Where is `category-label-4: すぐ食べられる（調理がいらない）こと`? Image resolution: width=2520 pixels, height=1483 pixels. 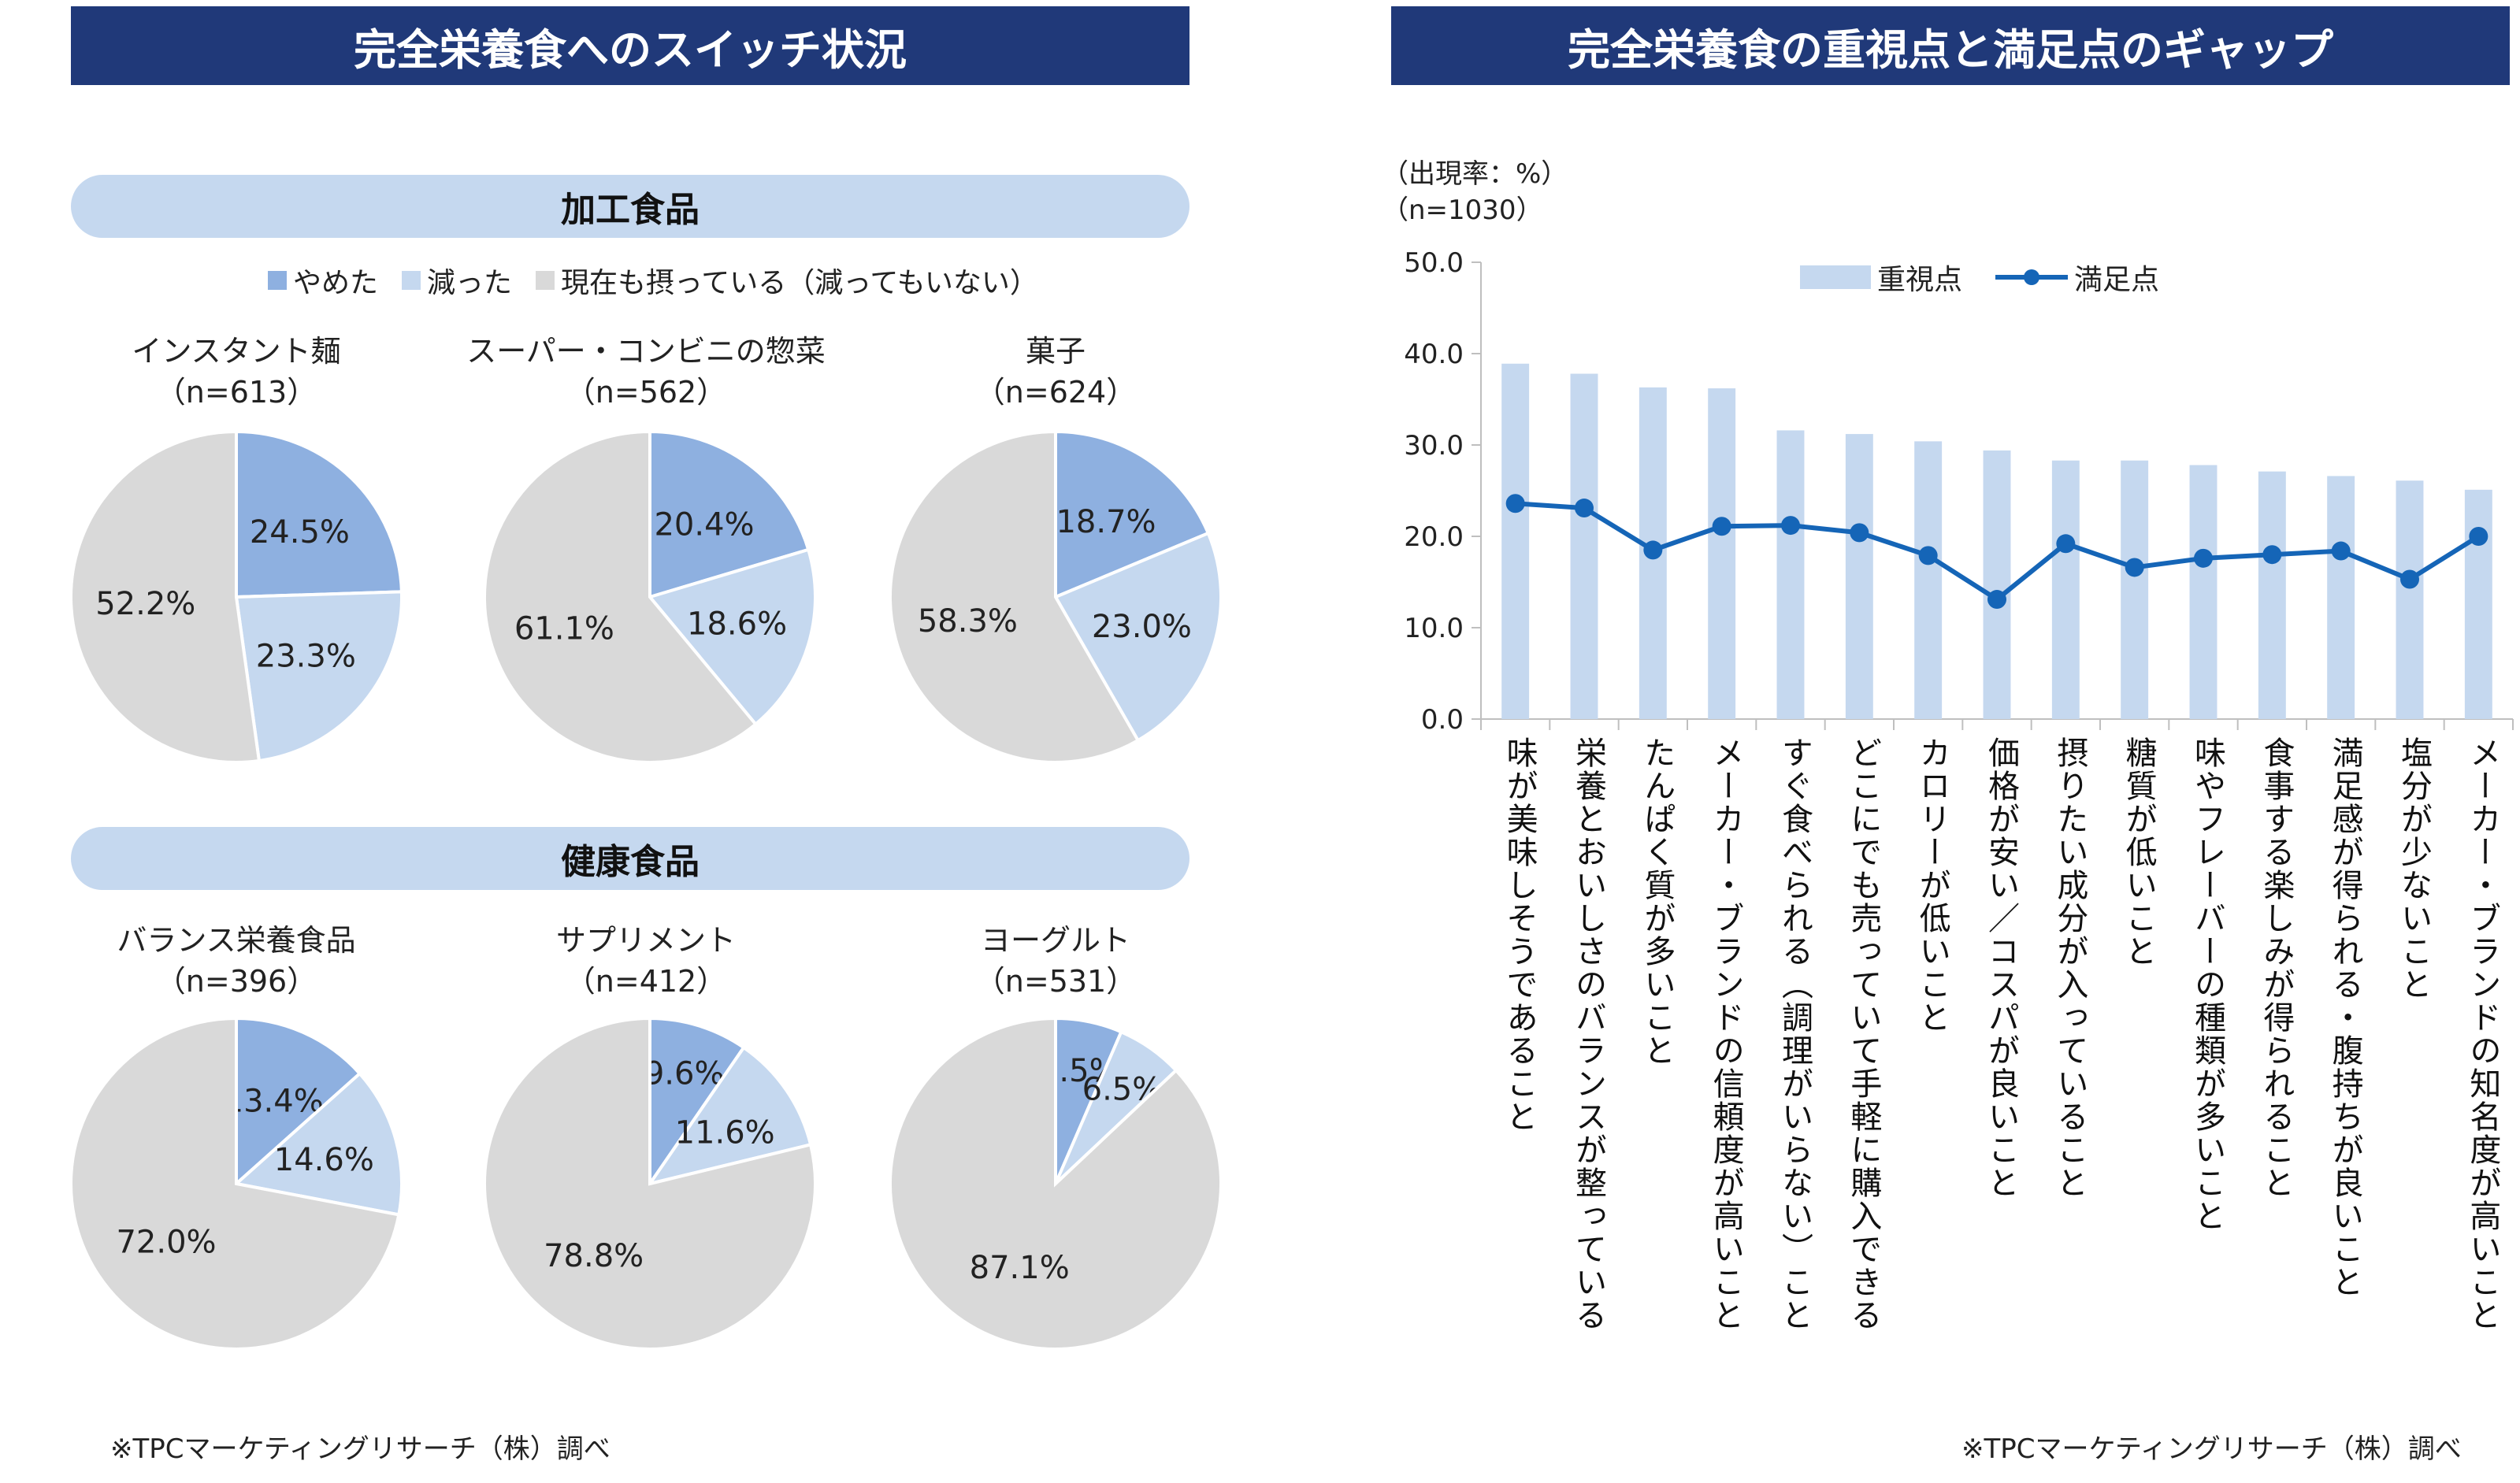 category-label-4: すぐ食べられる（調理がいらない）こと is located at coordinates (1794, 1034).